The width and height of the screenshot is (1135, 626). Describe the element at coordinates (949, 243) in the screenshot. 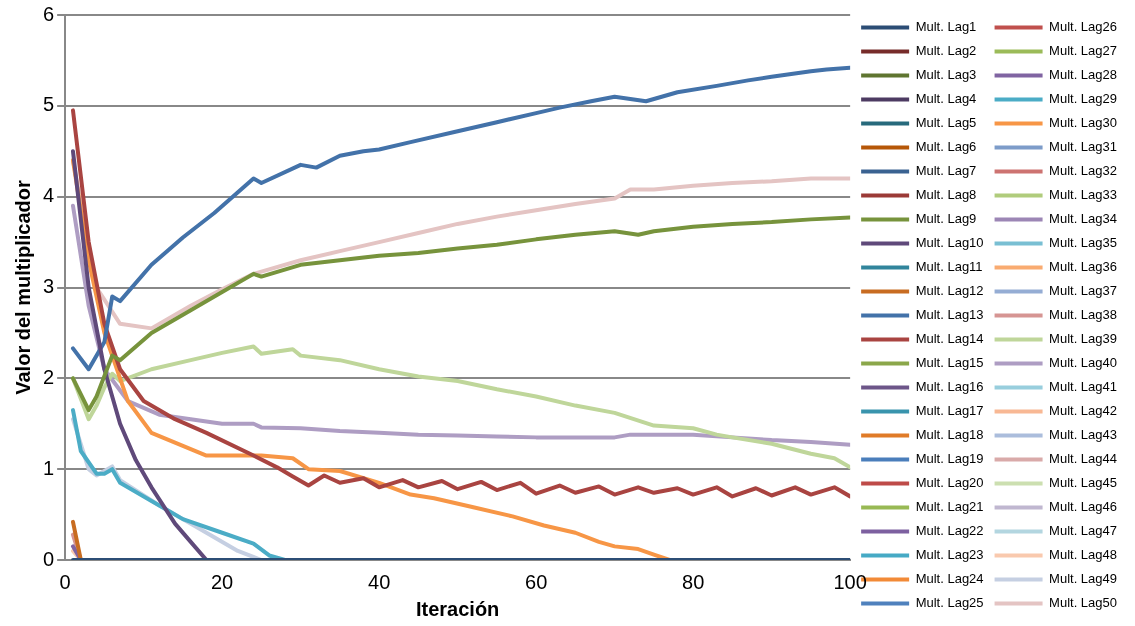

I see `legend-label: Mult. Lag10` at that location.